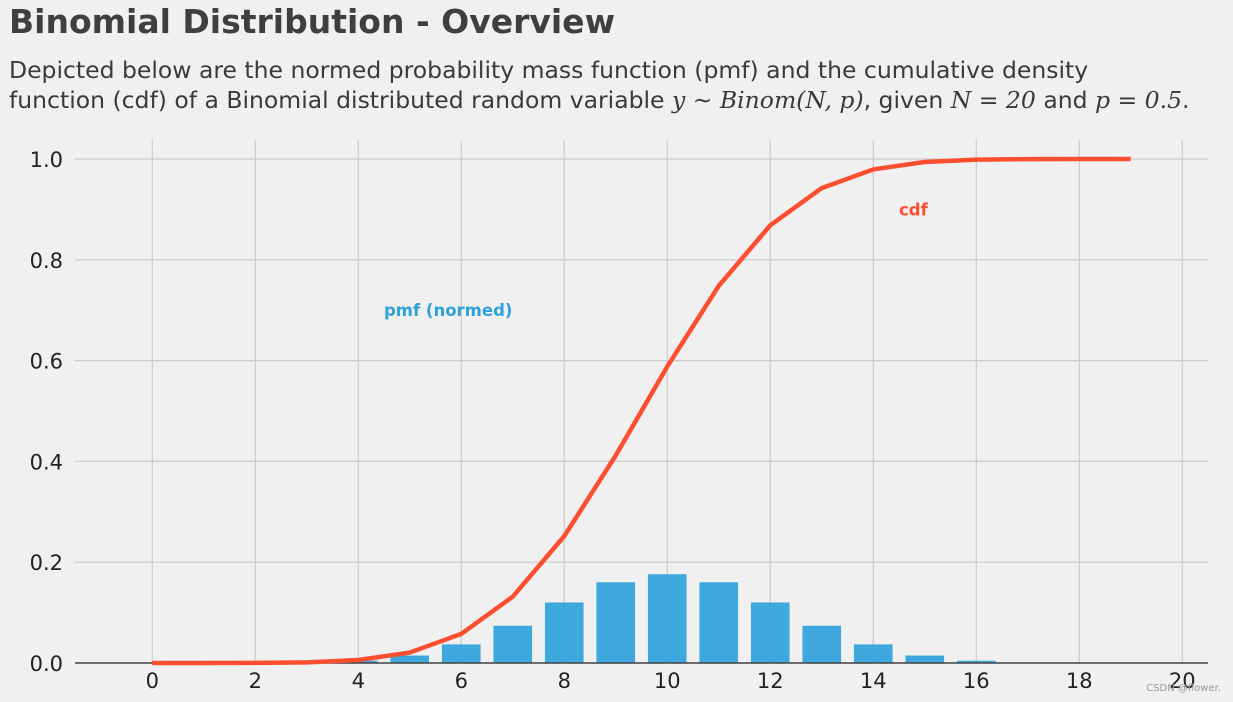  What do you see at coordinates (312, 21) in the screenshot?
I see `chart-title: Binomial Distribution - Overview` at bounding box center [312, 21].